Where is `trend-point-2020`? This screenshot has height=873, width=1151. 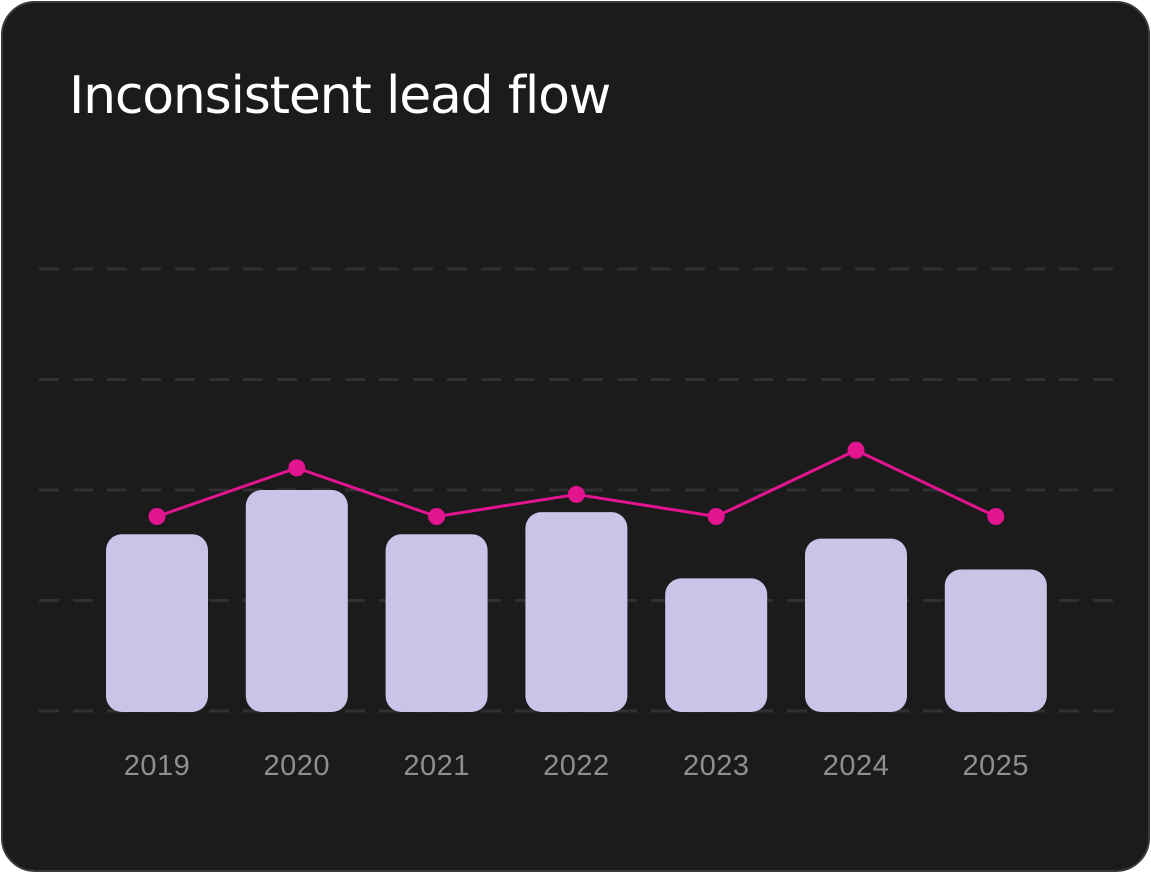
trend-point-2020 is located at coordinates (297, 468).